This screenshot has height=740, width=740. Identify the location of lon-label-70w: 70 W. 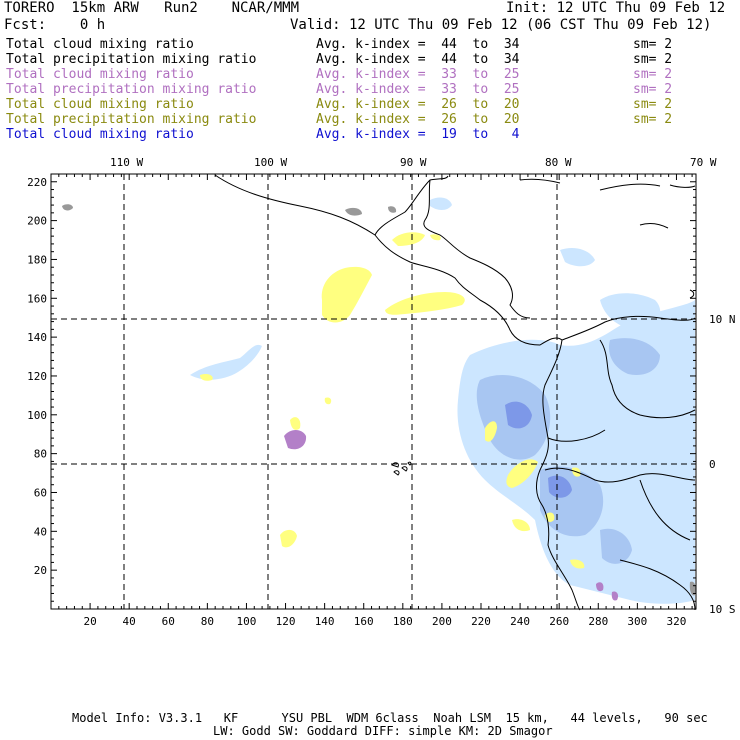
(703, 162).